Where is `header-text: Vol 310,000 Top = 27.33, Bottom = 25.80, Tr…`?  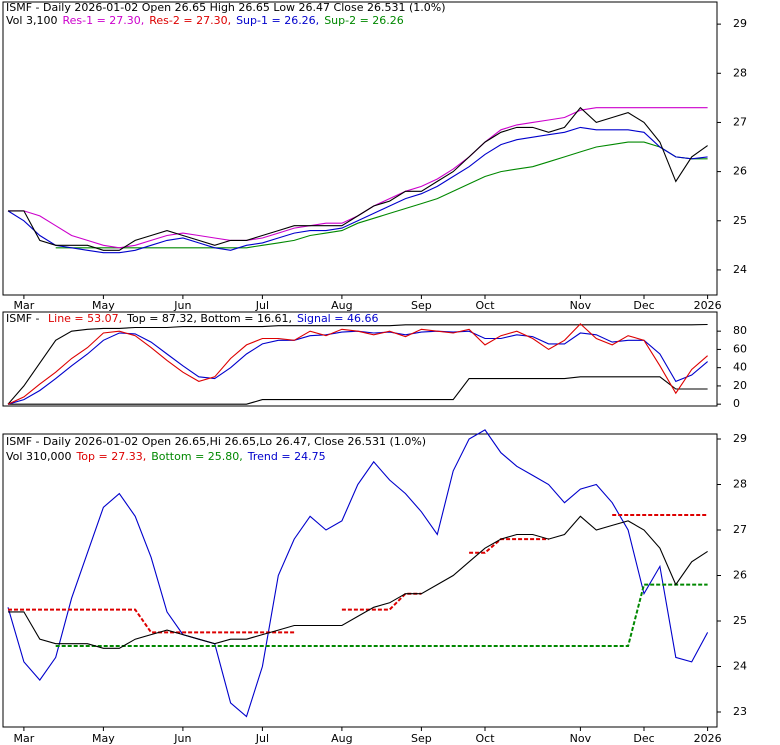
header-text: Vol 310,000 Top = 27.33, Bottom = 25.80, Tr… is located at coordinates (166, 456).